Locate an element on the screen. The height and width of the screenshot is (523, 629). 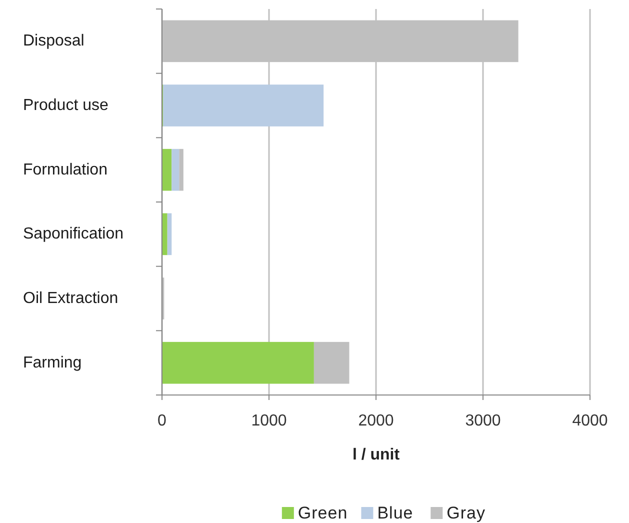
y-tick-label: Farming is located at coordinates (52, 363).